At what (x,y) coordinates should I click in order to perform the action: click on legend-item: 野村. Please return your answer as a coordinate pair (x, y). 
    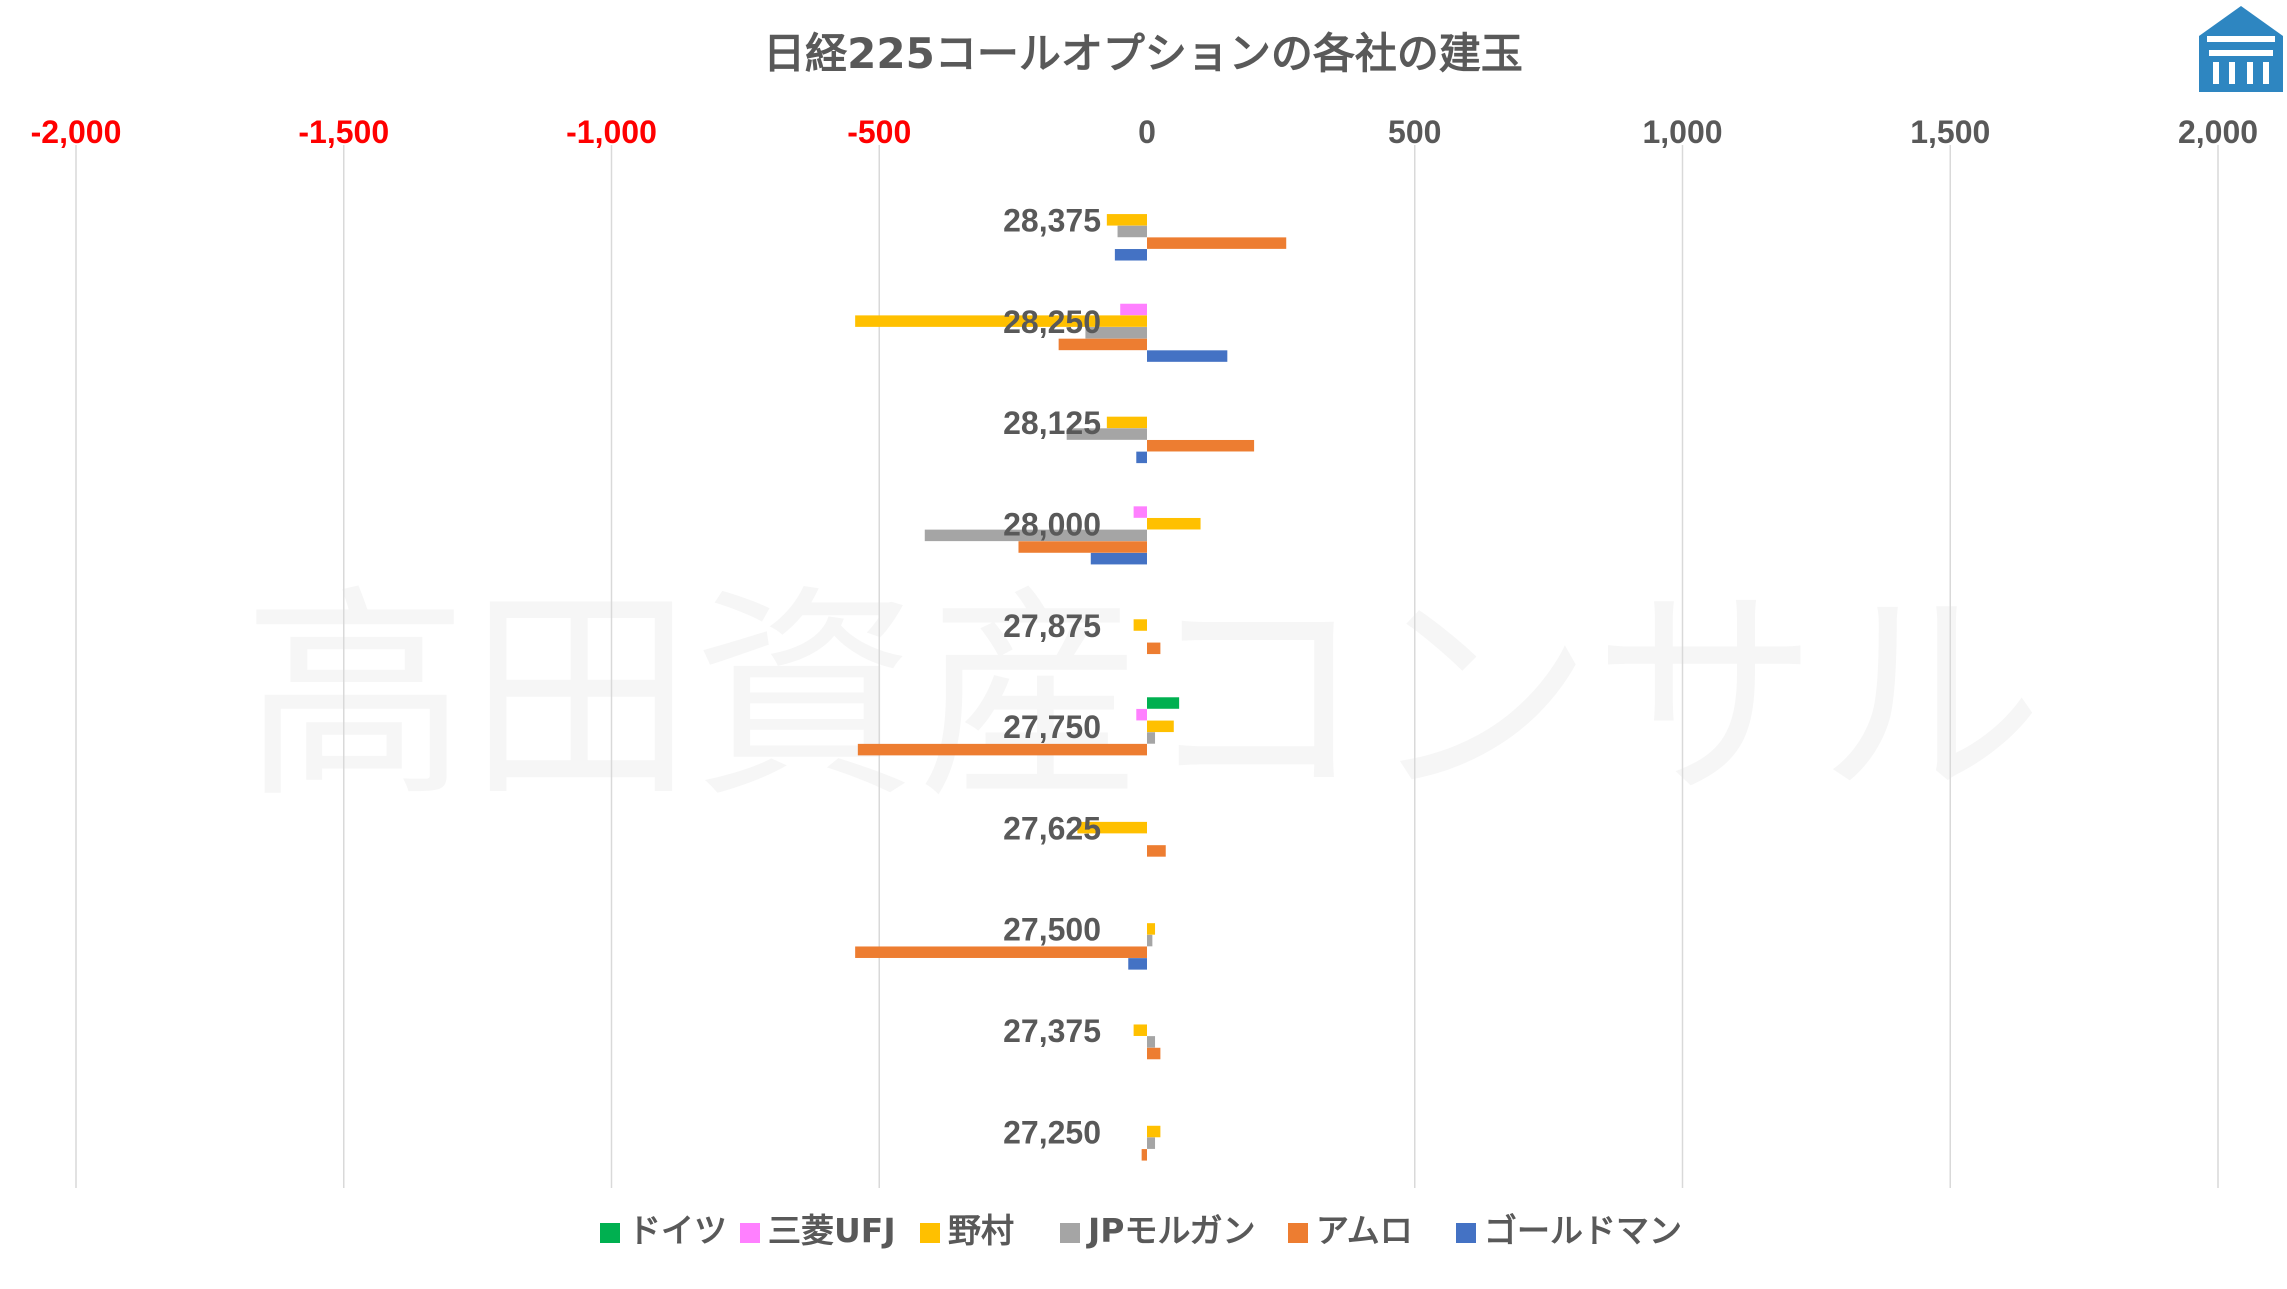
    Looking at the image, I should click on (967, 1230).